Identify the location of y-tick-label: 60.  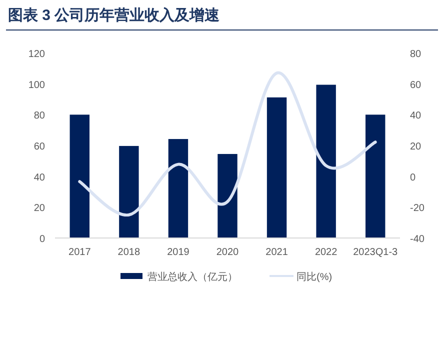
(40, 147).